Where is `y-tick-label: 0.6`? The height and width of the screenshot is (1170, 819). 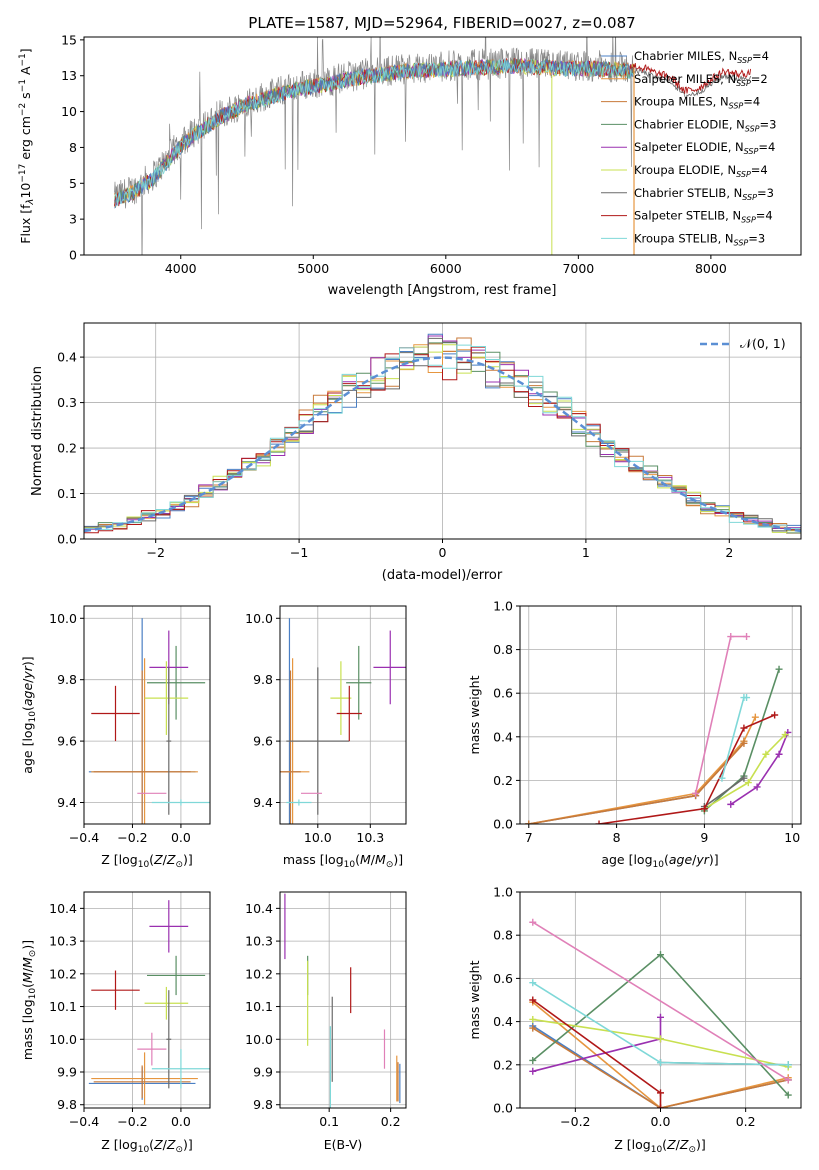
y-tick-label: 0.6 is located at coordinates (503, 693).